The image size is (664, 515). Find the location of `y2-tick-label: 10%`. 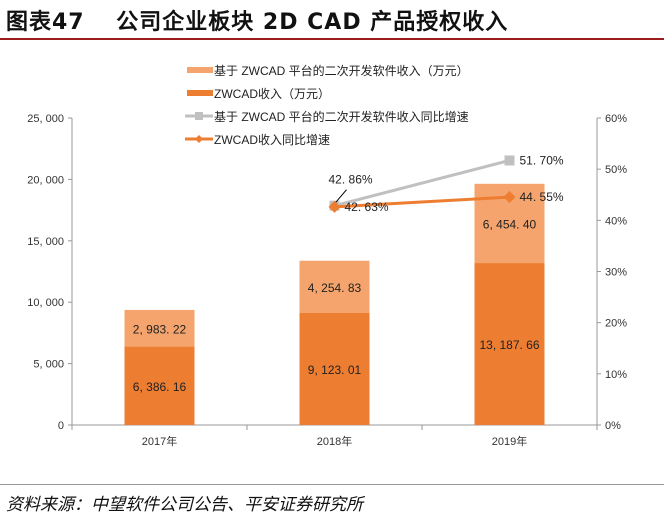

y2-tick-label: 10% is located at coordinates (616, 375).